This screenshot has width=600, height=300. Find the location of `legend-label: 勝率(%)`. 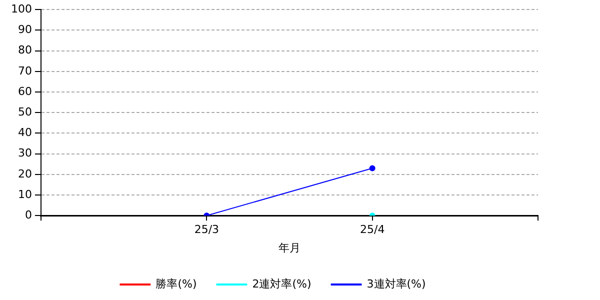

legend-label: 勝率(%) is located at coordinates (176, 283).